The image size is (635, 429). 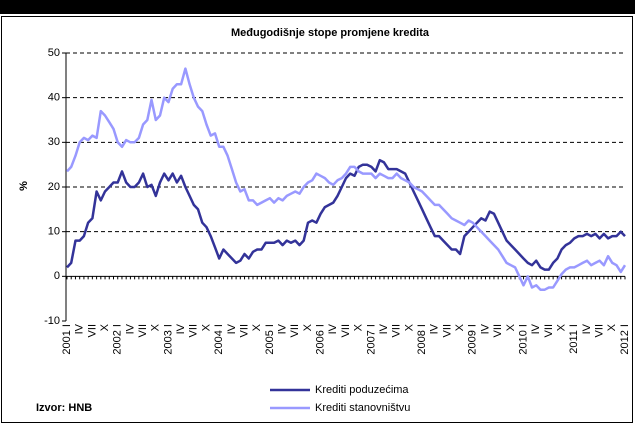 I want to click on legend-label: Krediti stanovništvu, so click(x=362, y=408).